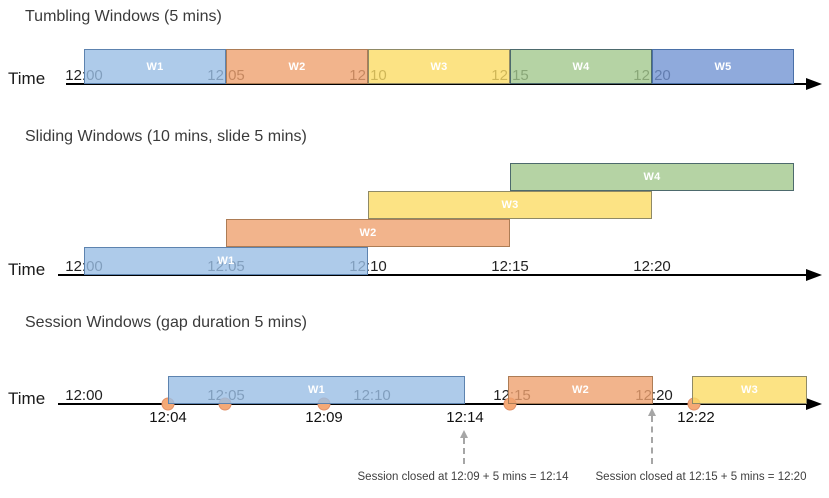 The image size is (829, 498). I want to click on time-axis-label-sliding: Time, so click(27, 269).